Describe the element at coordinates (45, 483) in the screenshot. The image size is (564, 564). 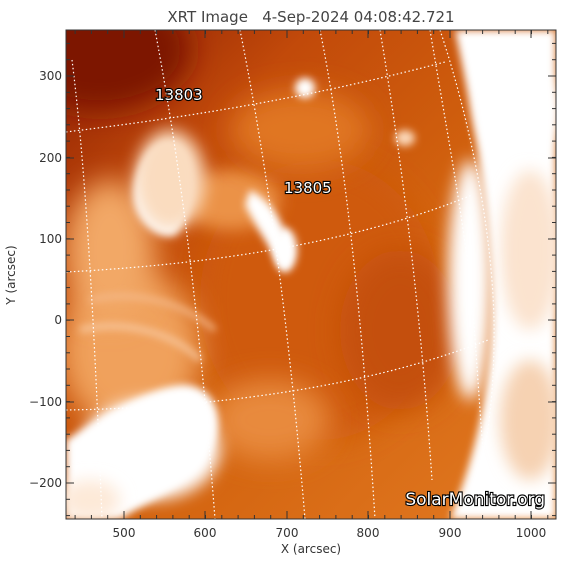
I see `y-tick-label: −200` at that location.